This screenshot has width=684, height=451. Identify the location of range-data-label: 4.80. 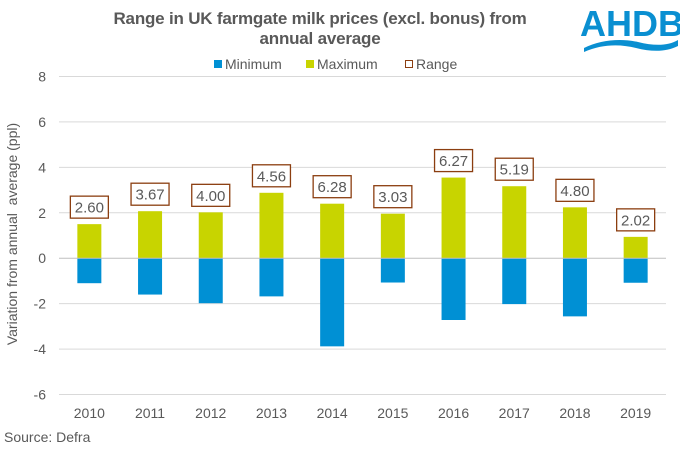
(574, 191).